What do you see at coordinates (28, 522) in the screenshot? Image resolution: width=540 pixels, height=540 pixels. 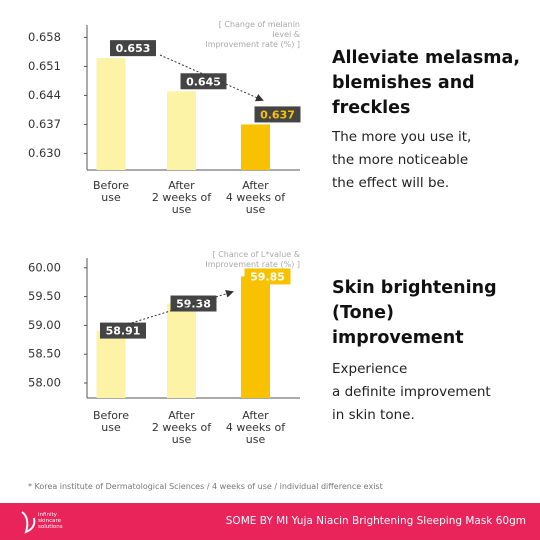 I see `logo-icon` at bounding box center [28, 522].